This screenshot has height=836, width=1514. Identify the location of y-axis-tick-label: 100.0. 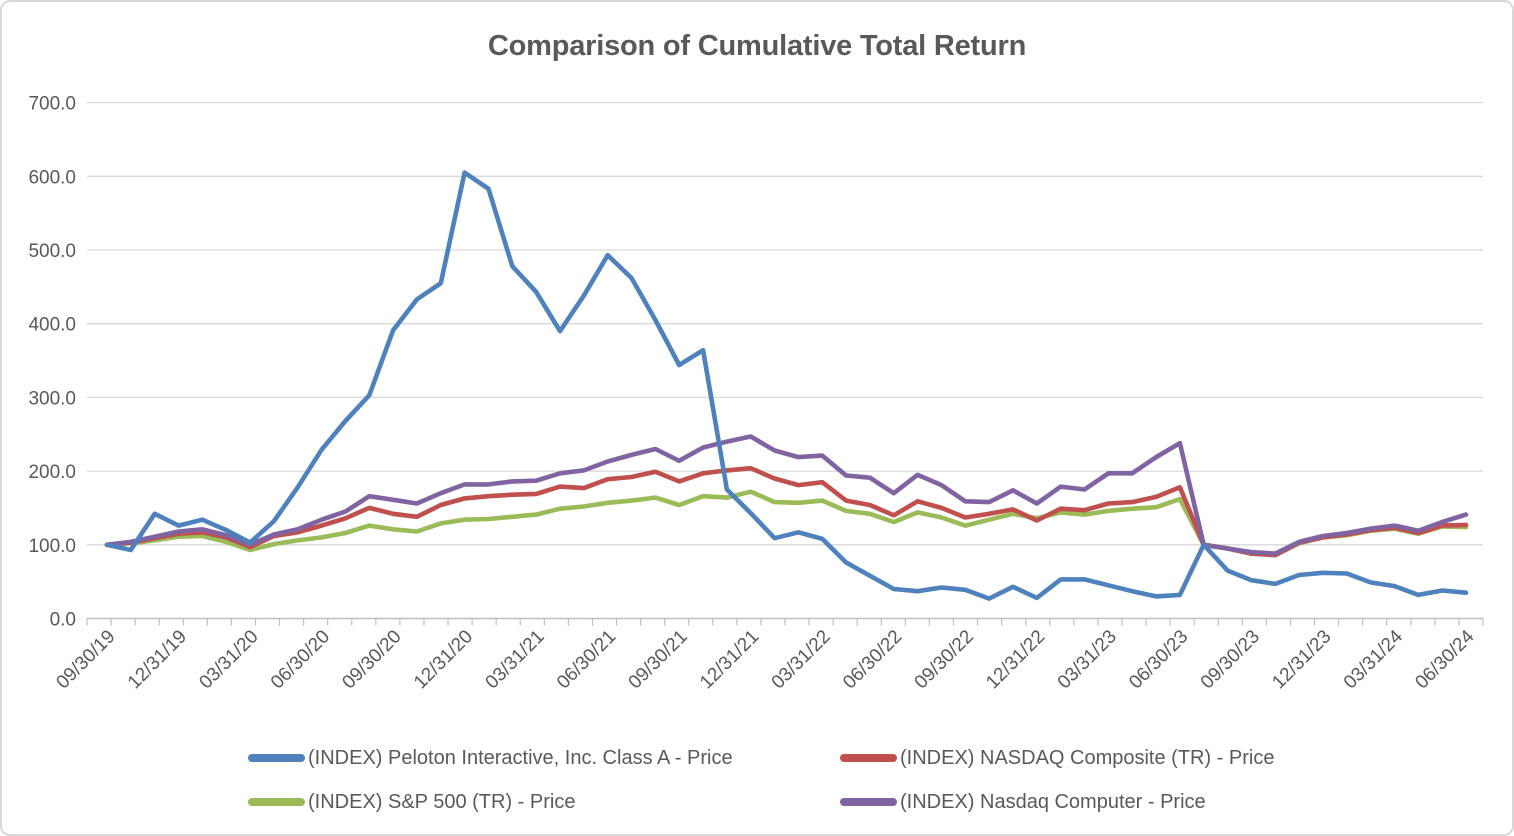
(52, 546).